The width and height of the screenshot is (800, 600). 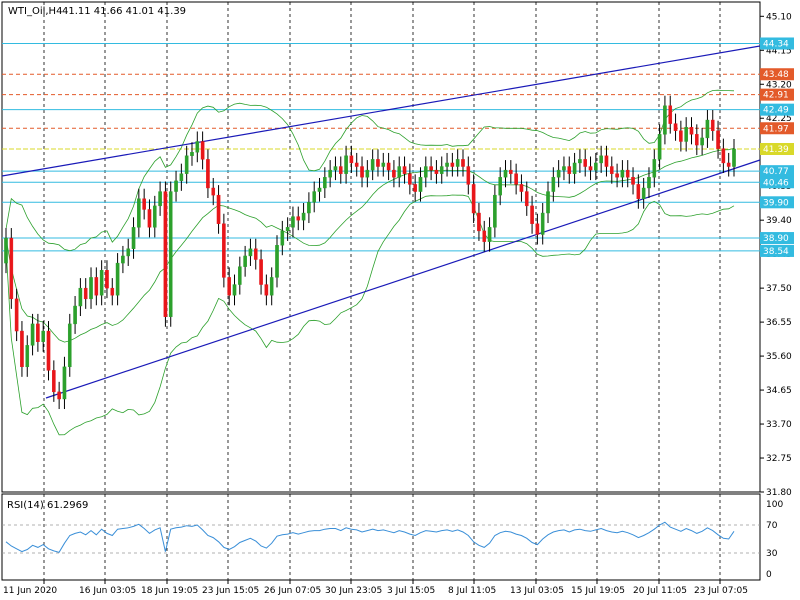 I want to click on level-badge-label: 40.77, so click(x=776, y=172).